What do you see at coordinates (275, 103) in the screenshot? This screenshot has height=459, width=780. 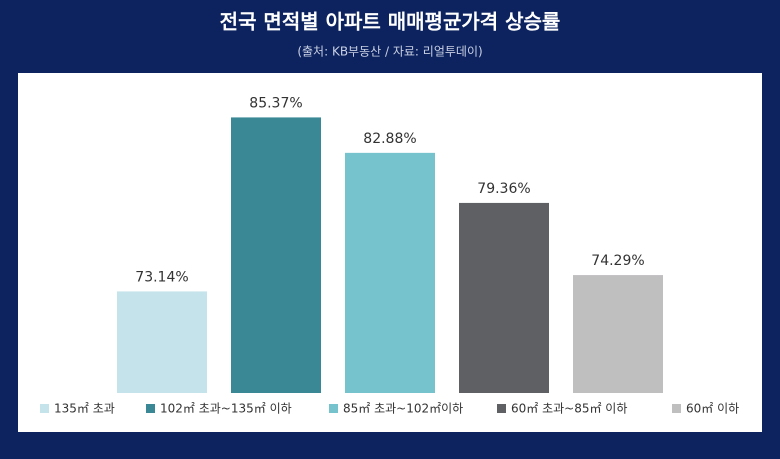 I see `value-label: 85.37%` at bounding box center [275, 103].